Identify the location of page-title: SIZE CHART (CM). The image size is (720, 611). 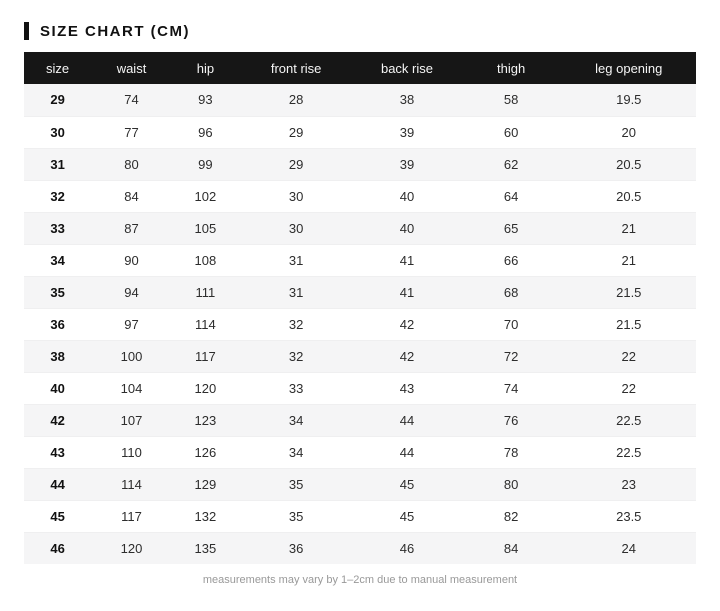
(115, 31).